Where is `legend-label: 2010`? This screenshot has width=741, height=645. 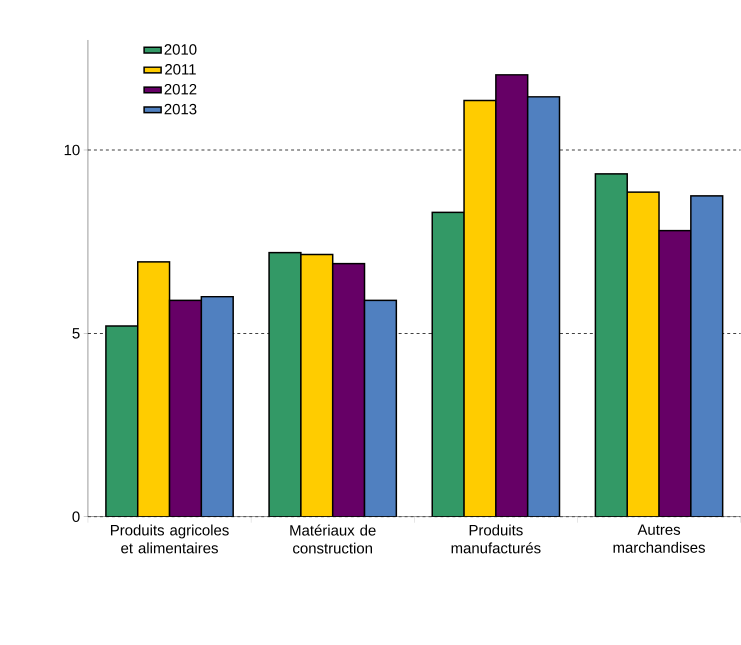
legend-label: 2010 is located at coordinates (180, 49).